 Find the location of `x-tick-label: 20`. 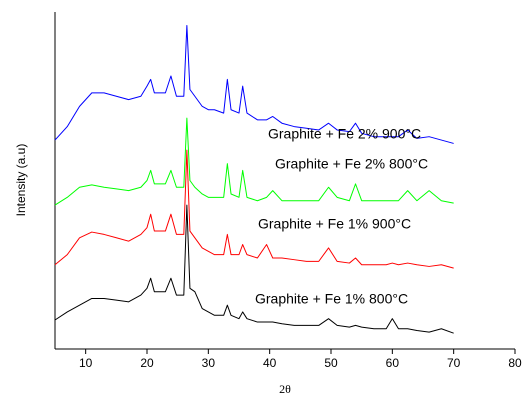

x-tick-label: 20 is located at coordinates (147, 363).